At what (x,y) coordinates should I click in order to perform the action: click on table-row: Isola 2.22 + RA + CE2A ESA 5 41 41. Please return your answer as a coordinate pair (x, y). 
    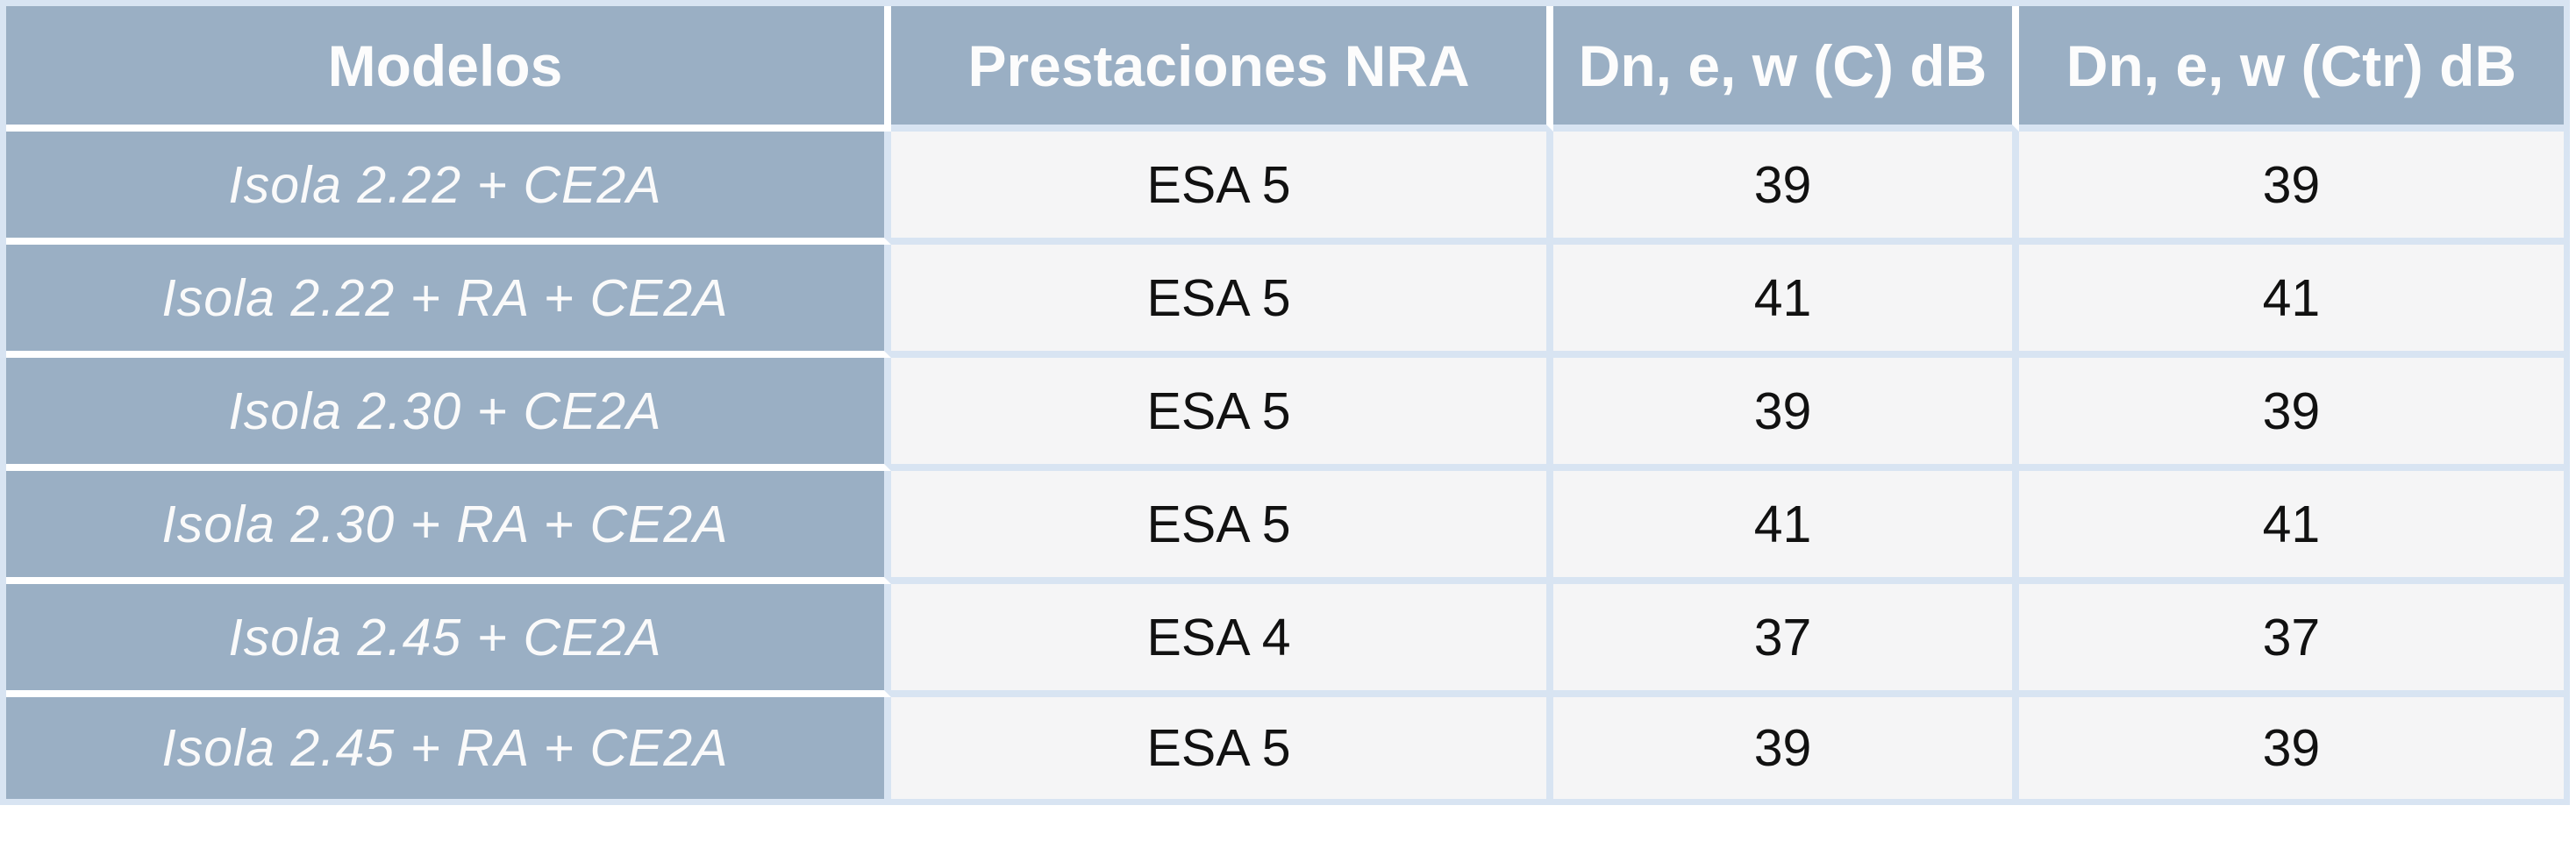
    Looking at the image, I should click on (1285, 302).